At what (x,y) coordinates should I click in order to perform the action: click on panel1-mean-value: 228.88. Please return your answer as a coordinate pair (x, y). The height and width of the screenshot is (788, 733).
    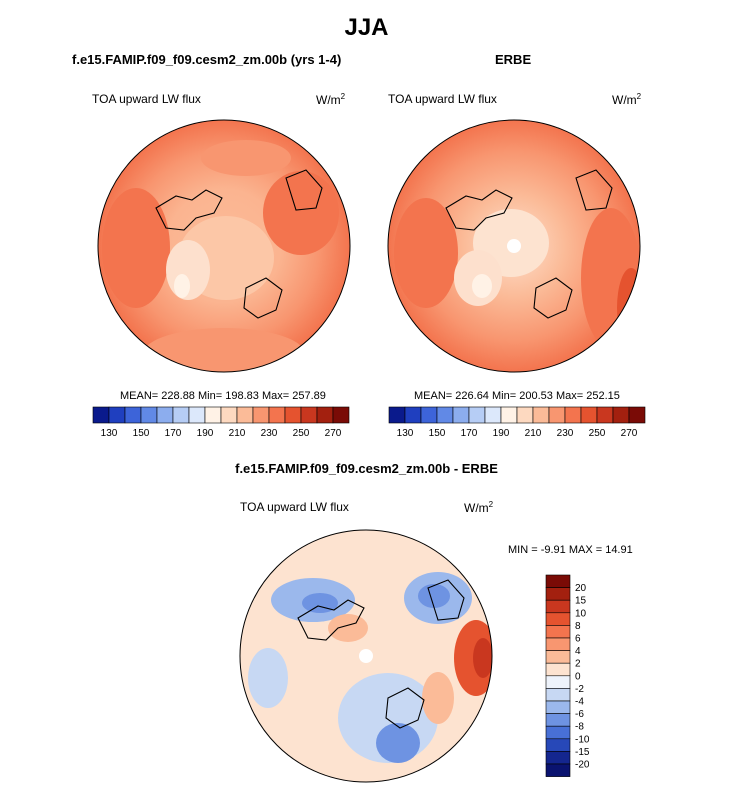
    Looking at the image, I should click on (178, 396).